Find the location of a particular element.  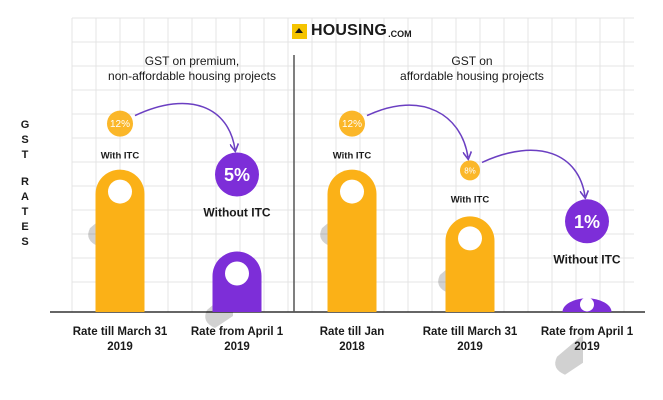

brand-logo: HOUSING .COM is located at coordinates (352, 31).